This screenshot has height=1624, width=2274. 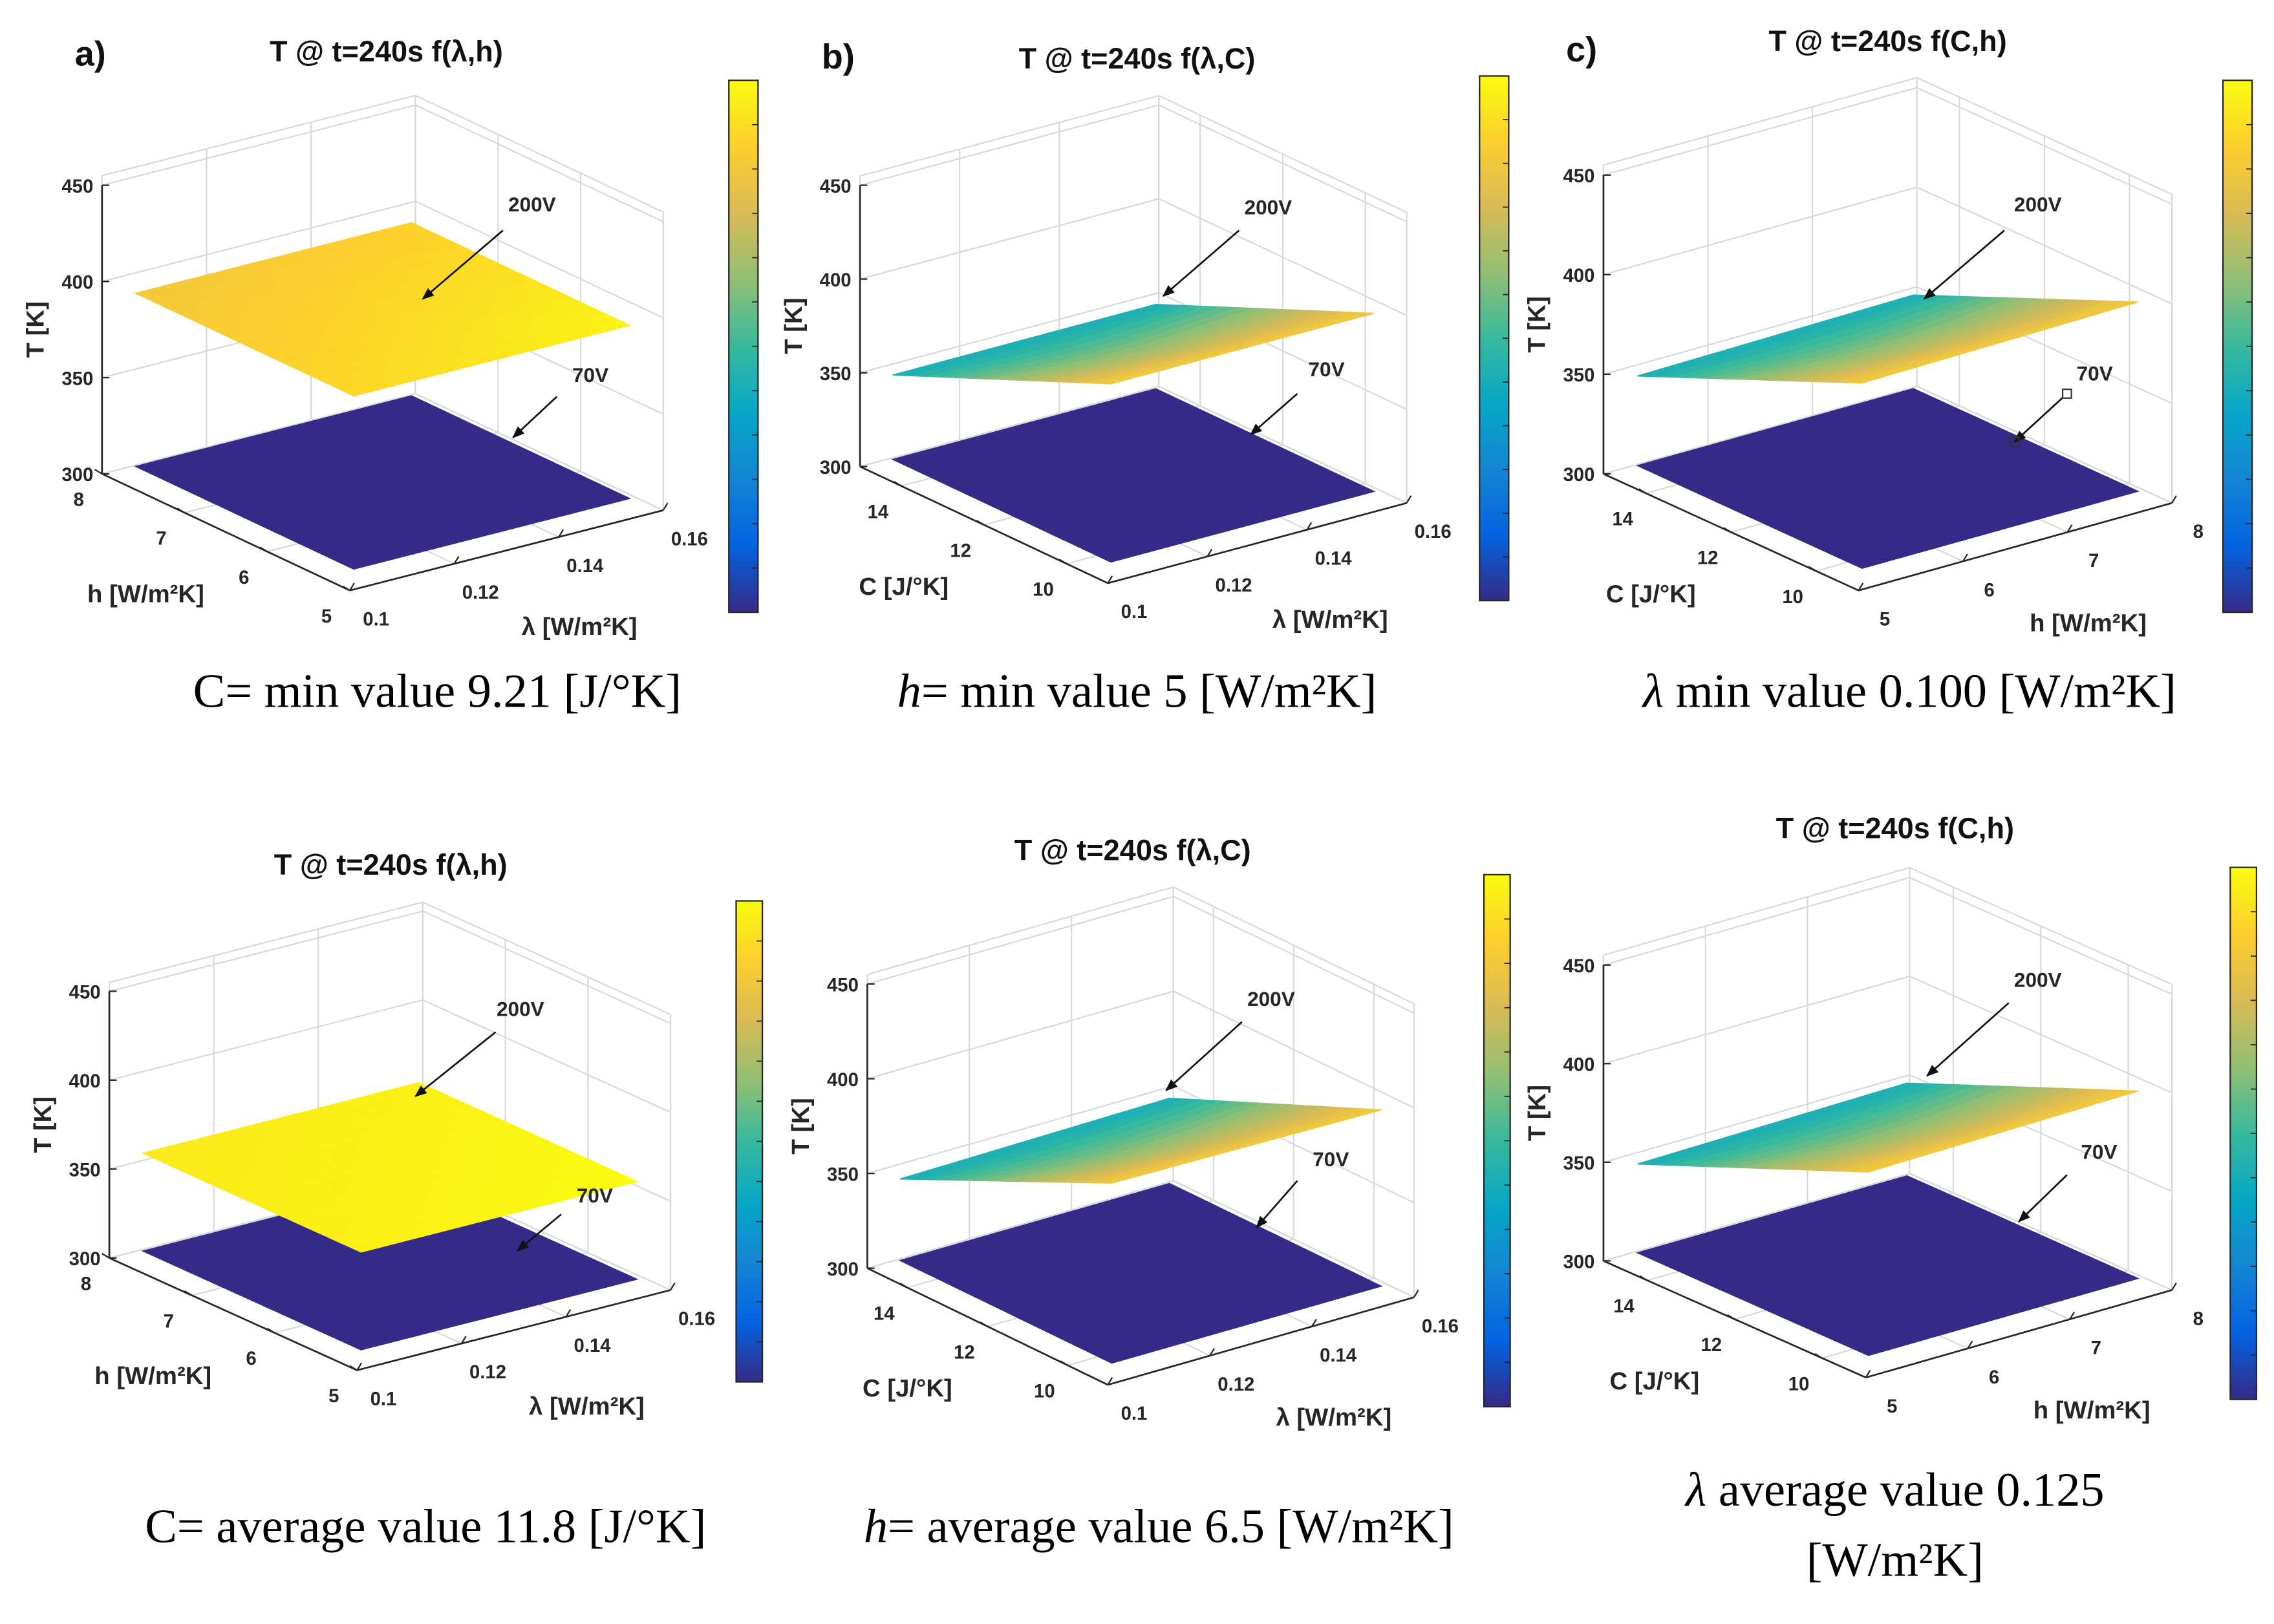 What do you see at coordinates (77, 475) in the screenshot?
I see `z-tick-label: 300` at bounding box center [77, 475].